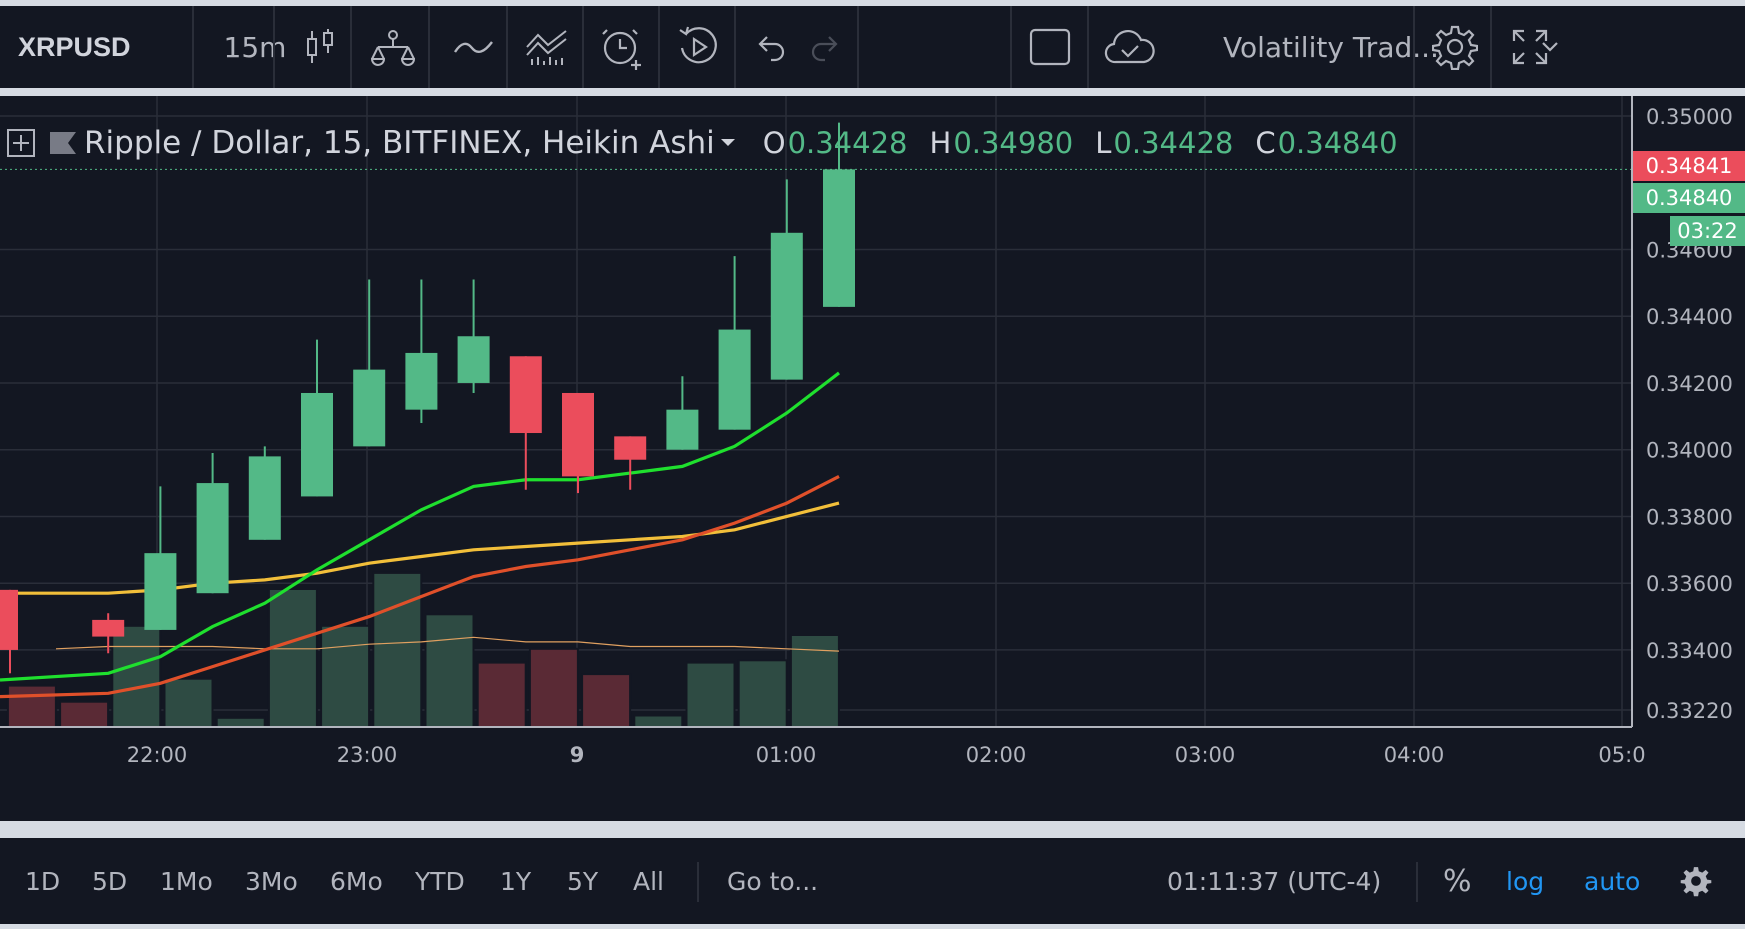 This screenshot has height=929, width=1745. What do you see at coordinates (516, 881) in the screenshot?
I see `range-1y: 1Y` at bounding box center [516, 881].